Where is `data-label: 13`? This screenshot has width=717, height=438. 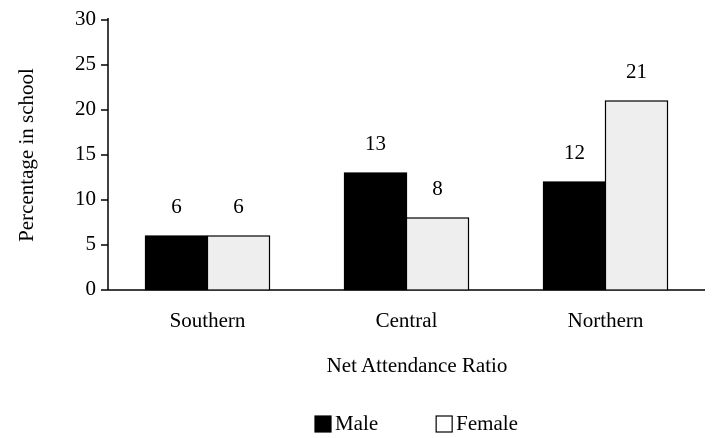 data-label: 13 is located at coordinates (375, 143).